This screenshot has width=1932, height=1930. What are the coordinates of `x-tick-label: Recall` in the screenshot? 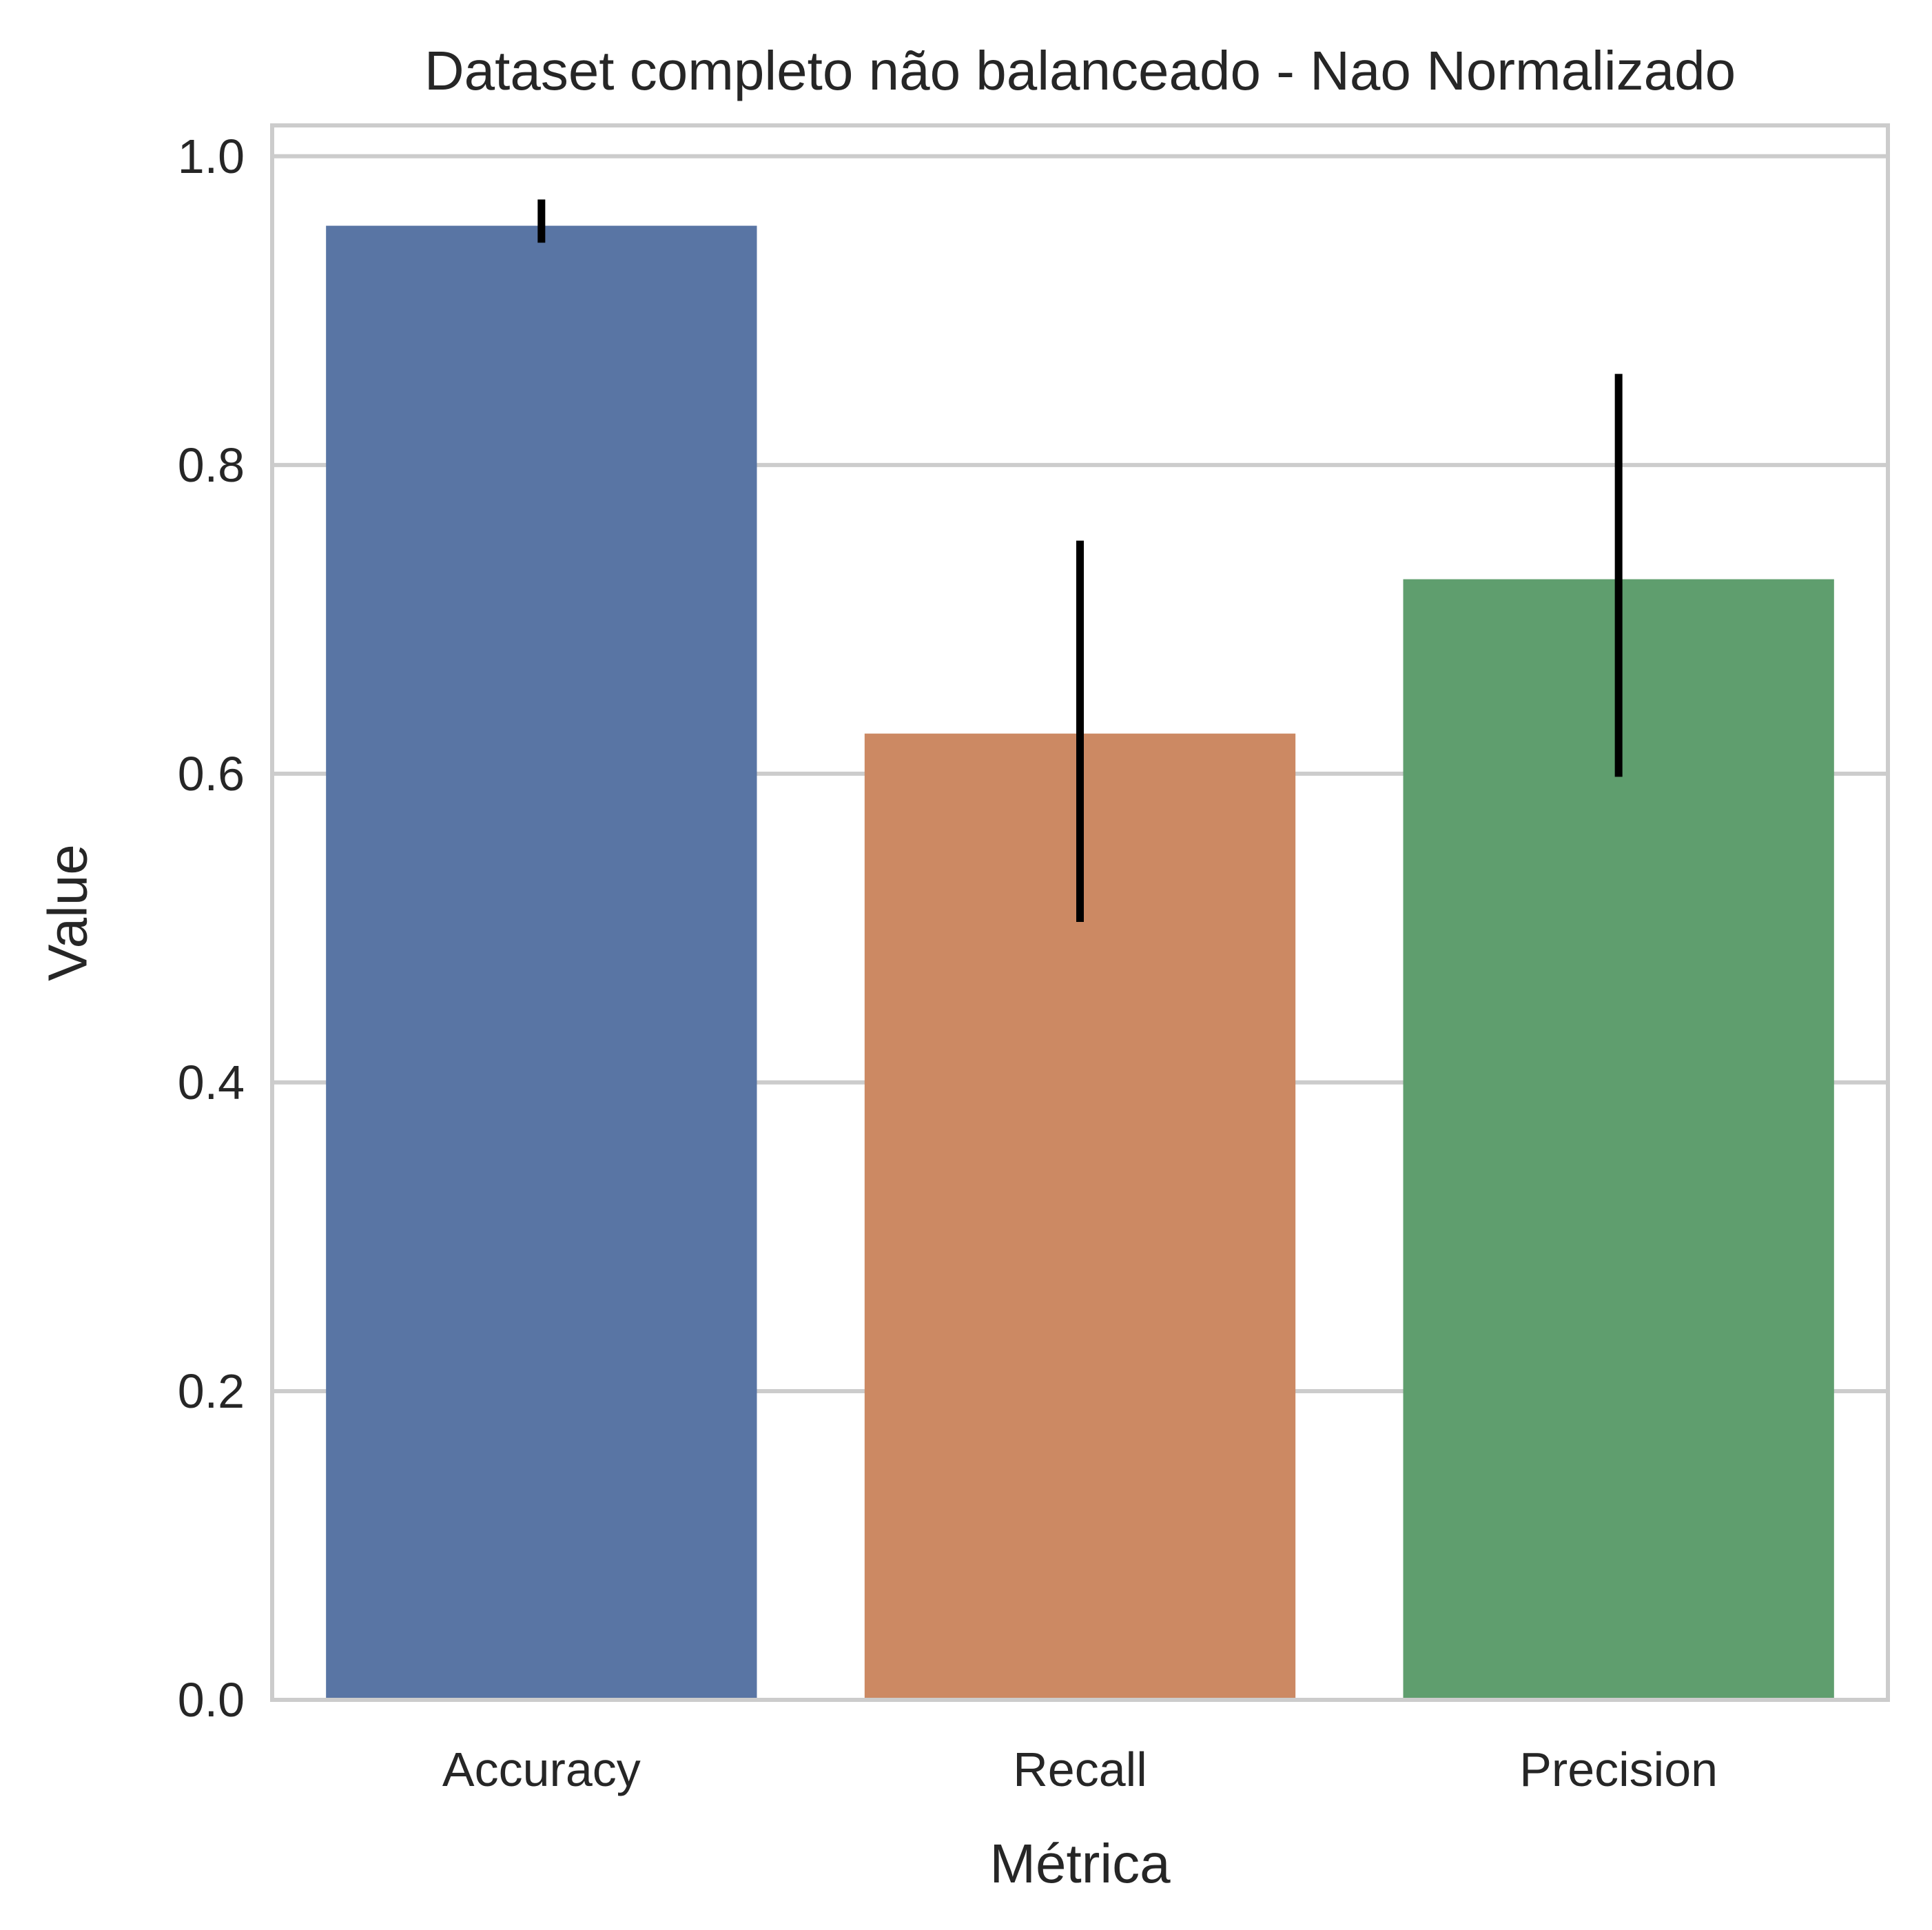 It's located at (1080, 1769).